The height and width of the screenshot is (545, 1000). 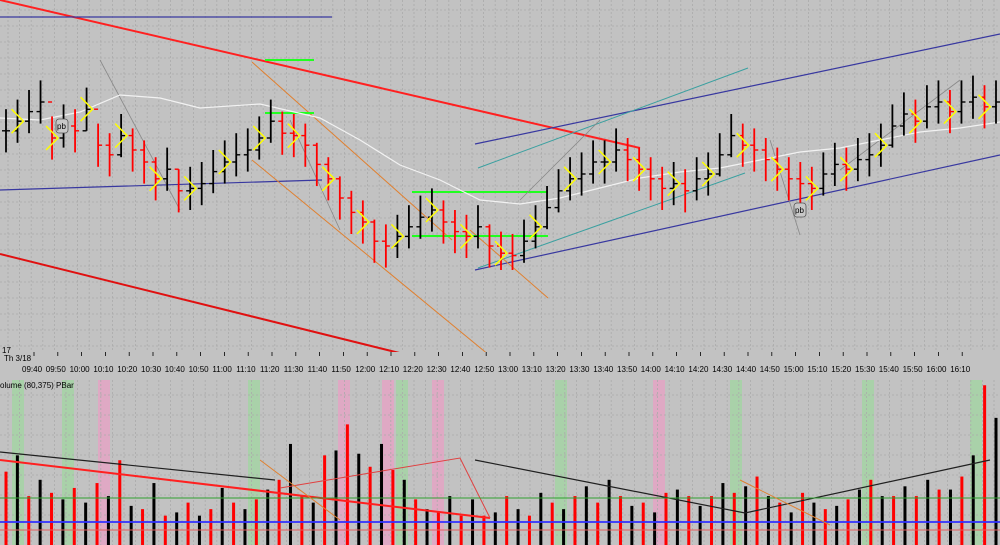 What do you see at coordinates (794, 369) in the screenshot?
I see `x-tick-label: 15:00` at bounding box center [794, 369].